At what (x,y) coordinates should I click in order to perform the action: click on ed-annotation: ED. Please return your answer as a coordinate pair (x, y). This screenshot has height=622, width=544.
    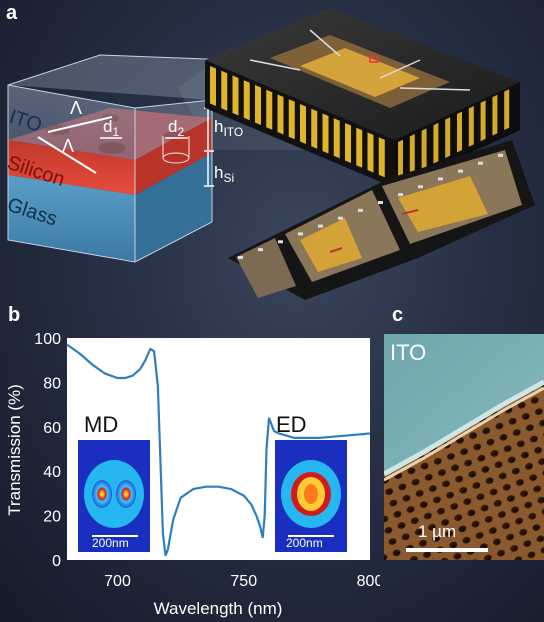
    Looking at the image, I should click on (291, 424).